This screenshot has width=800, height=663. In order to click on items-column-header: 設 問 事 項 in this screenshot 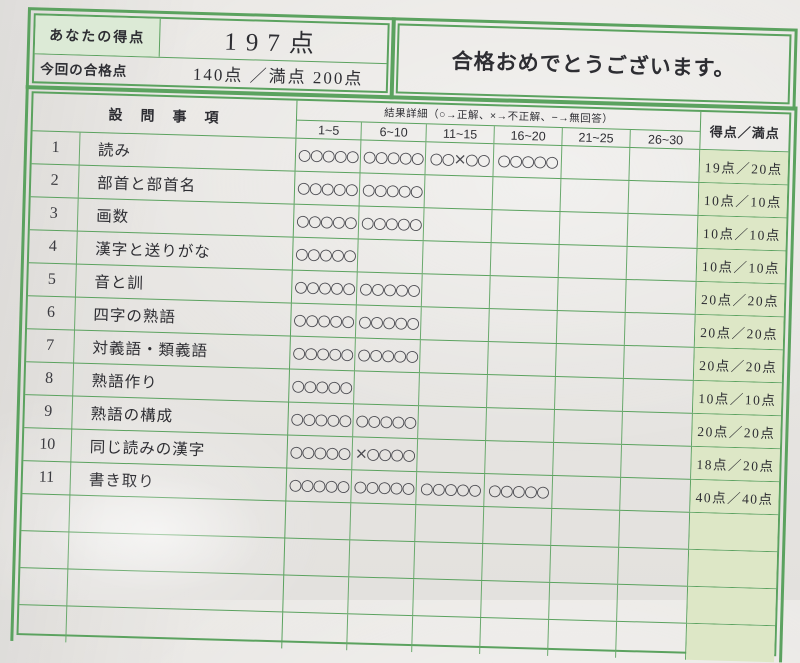, I will do `click(165, 115)`.